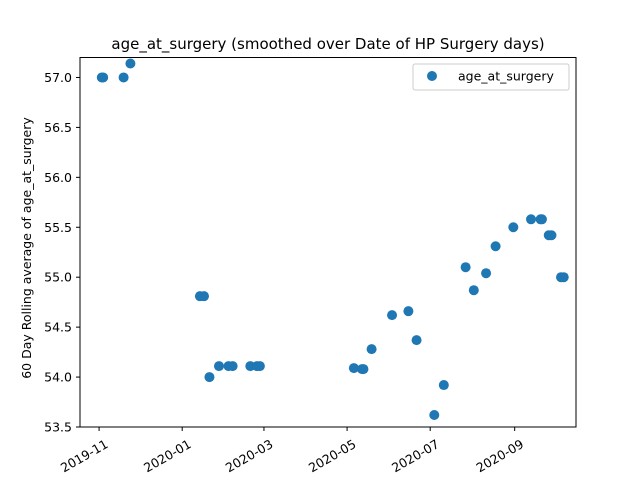  Describe the element at coordinates (432, 76) in the screenshot. I see `legend-marker` at that location.